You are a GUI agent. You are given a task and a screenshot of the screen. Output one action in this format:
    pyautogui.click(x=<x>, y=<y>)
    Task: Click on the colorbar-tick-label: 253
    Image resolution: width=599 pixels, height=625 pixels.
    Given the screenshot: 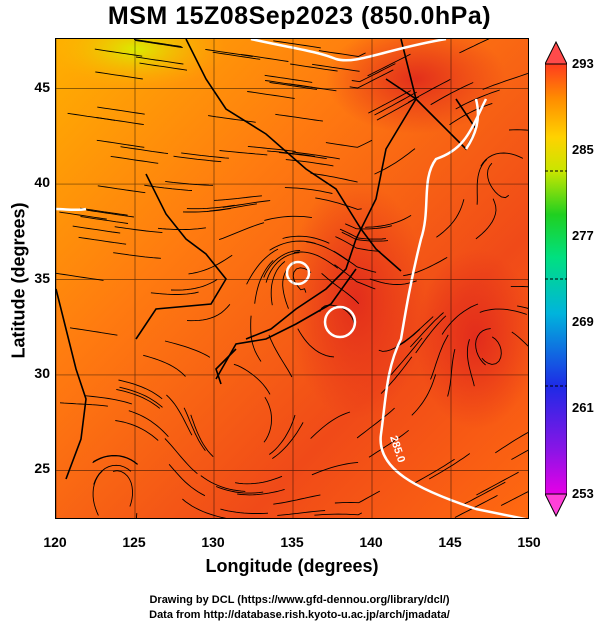 What is the action you would take?
    pyautogui.click(x=583, y=493)
    